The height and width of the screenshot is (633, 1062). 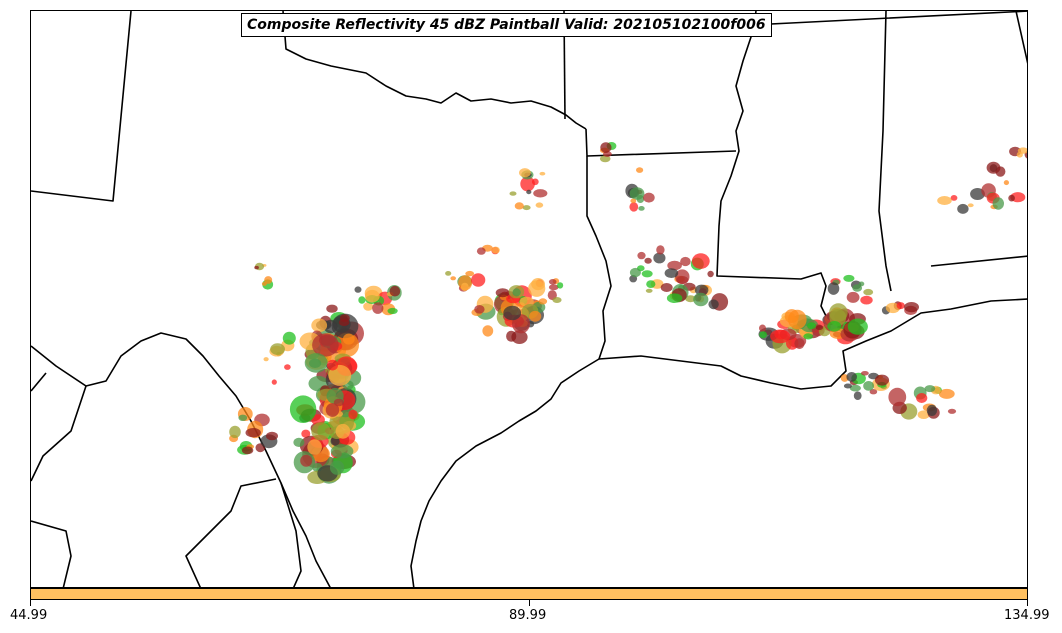 I want to click on nm-south-line, so click(x=39, y=382).